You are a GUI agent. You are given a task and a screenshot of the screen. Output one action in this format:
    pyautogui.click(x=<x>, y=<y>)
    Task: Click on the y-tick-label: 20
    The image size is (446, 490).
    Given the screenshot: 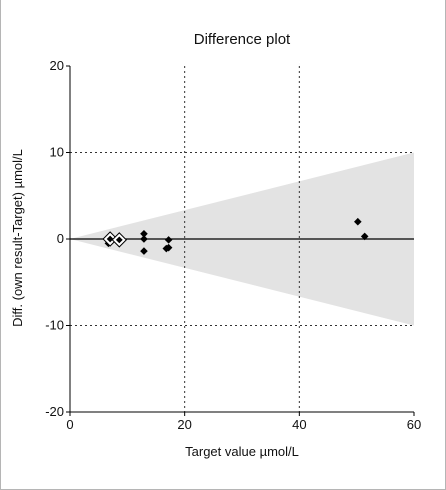 What is the action you would take?
    pyautogui.click(x=57, y=65)
    